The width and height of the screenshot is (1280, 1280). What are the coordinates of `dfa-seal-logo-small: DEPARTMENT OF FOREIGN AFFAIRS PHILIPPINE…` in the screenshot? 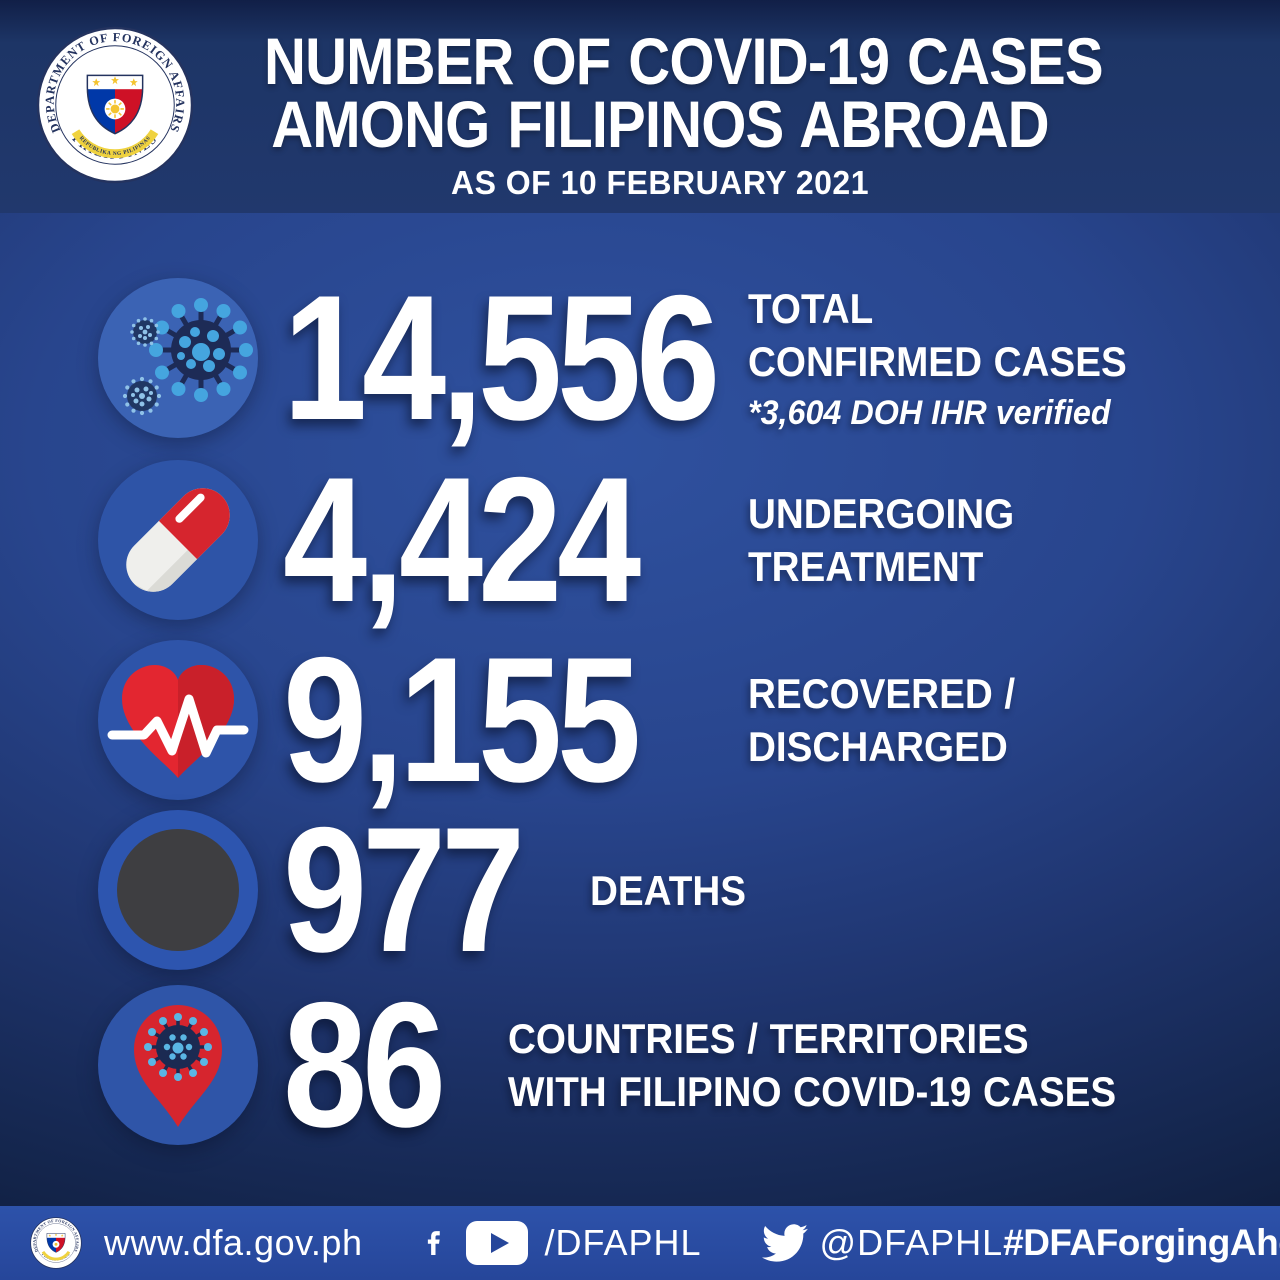 It's located at (56, 1243).